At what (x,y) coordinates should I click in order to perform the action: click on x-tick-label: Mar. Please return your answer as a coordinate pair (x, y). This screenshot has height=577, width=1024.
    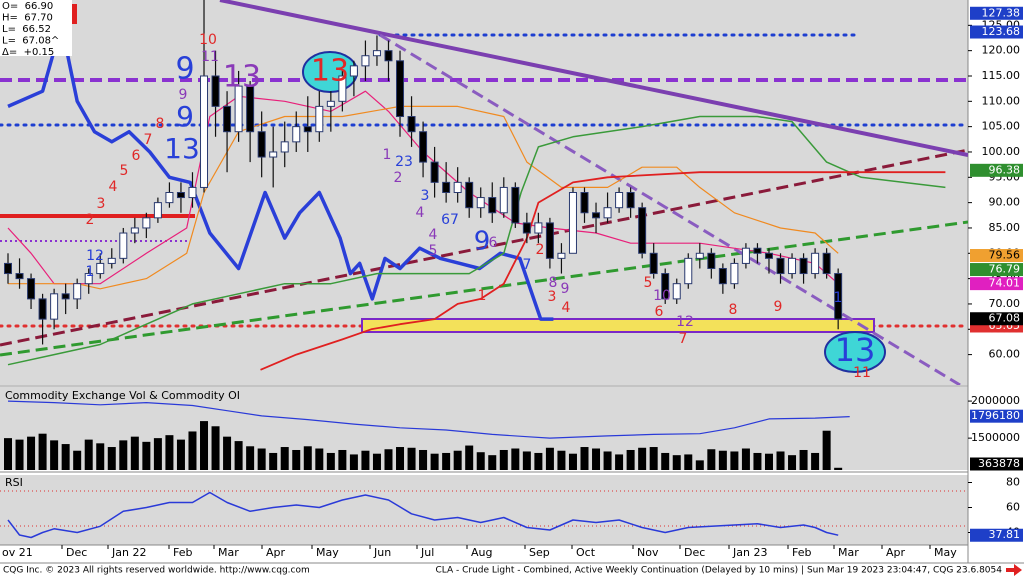
    Looking at the image, I should click on (848, 552).